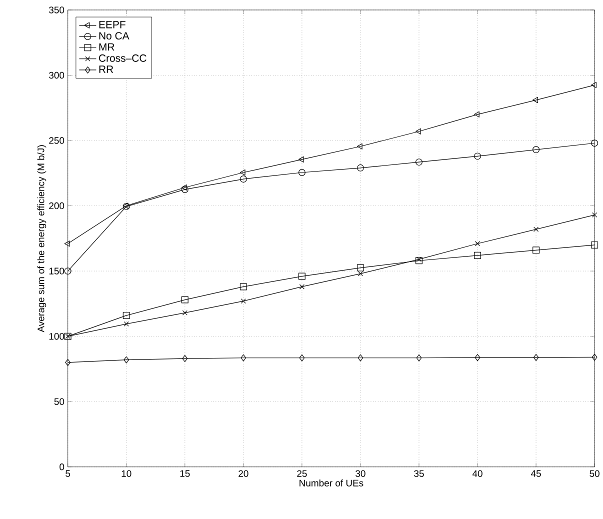  I want to click on x-tick-label: 10, so click(127, 474).